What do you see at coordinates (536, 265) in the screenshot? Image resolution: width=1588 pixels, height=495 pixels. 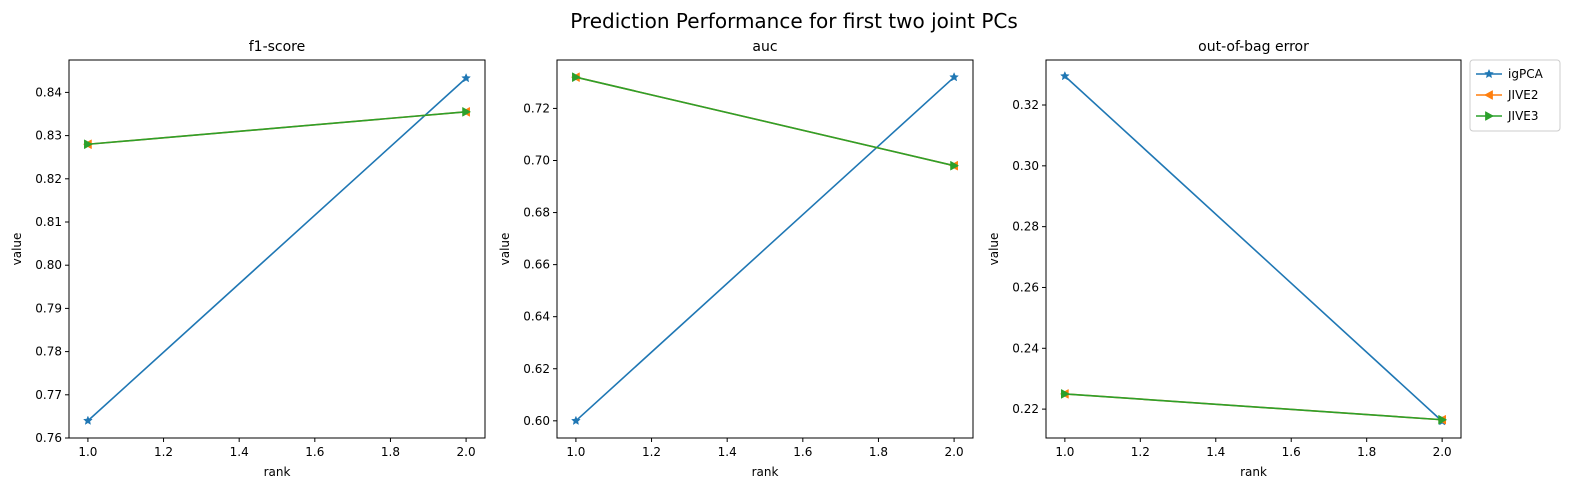 I see `y-tick-label: 0.66` at bounding box center [536, 265].